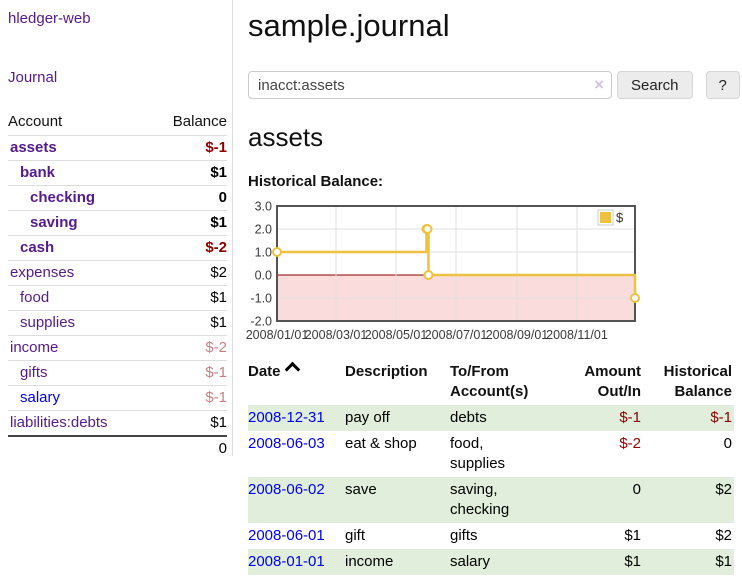 The height and width of the screenshot is (582, 742). What do you see at coordinates (35, 297) in the screenshot?
I see `account-link: food` at bounding box center [35, 297].